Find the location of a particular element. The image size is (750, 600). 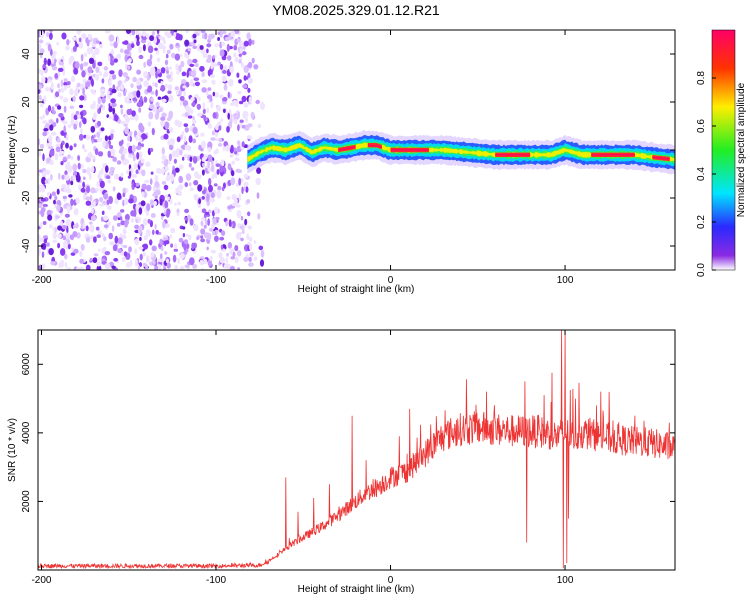

x-tick-label: 0 is located at coordinates (391, 280).